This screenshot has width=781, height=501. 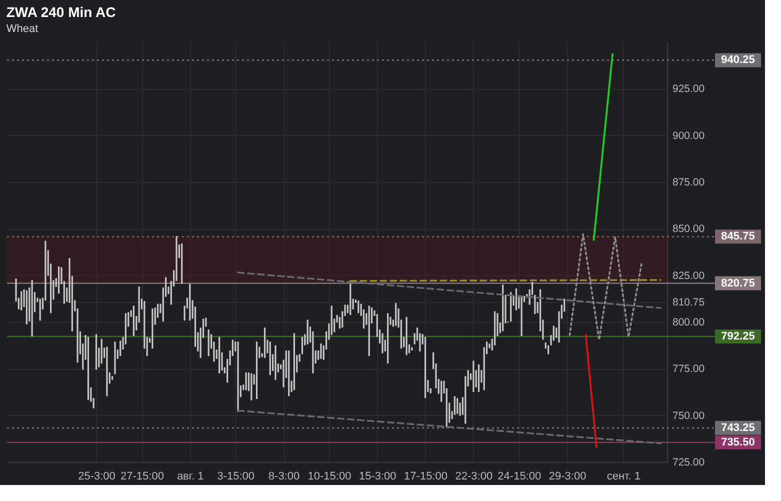 What do you see at coordinates (688, 462) in the screenshot?
I see `y-tick-label: 725.00` at bounding box center [688, 462].